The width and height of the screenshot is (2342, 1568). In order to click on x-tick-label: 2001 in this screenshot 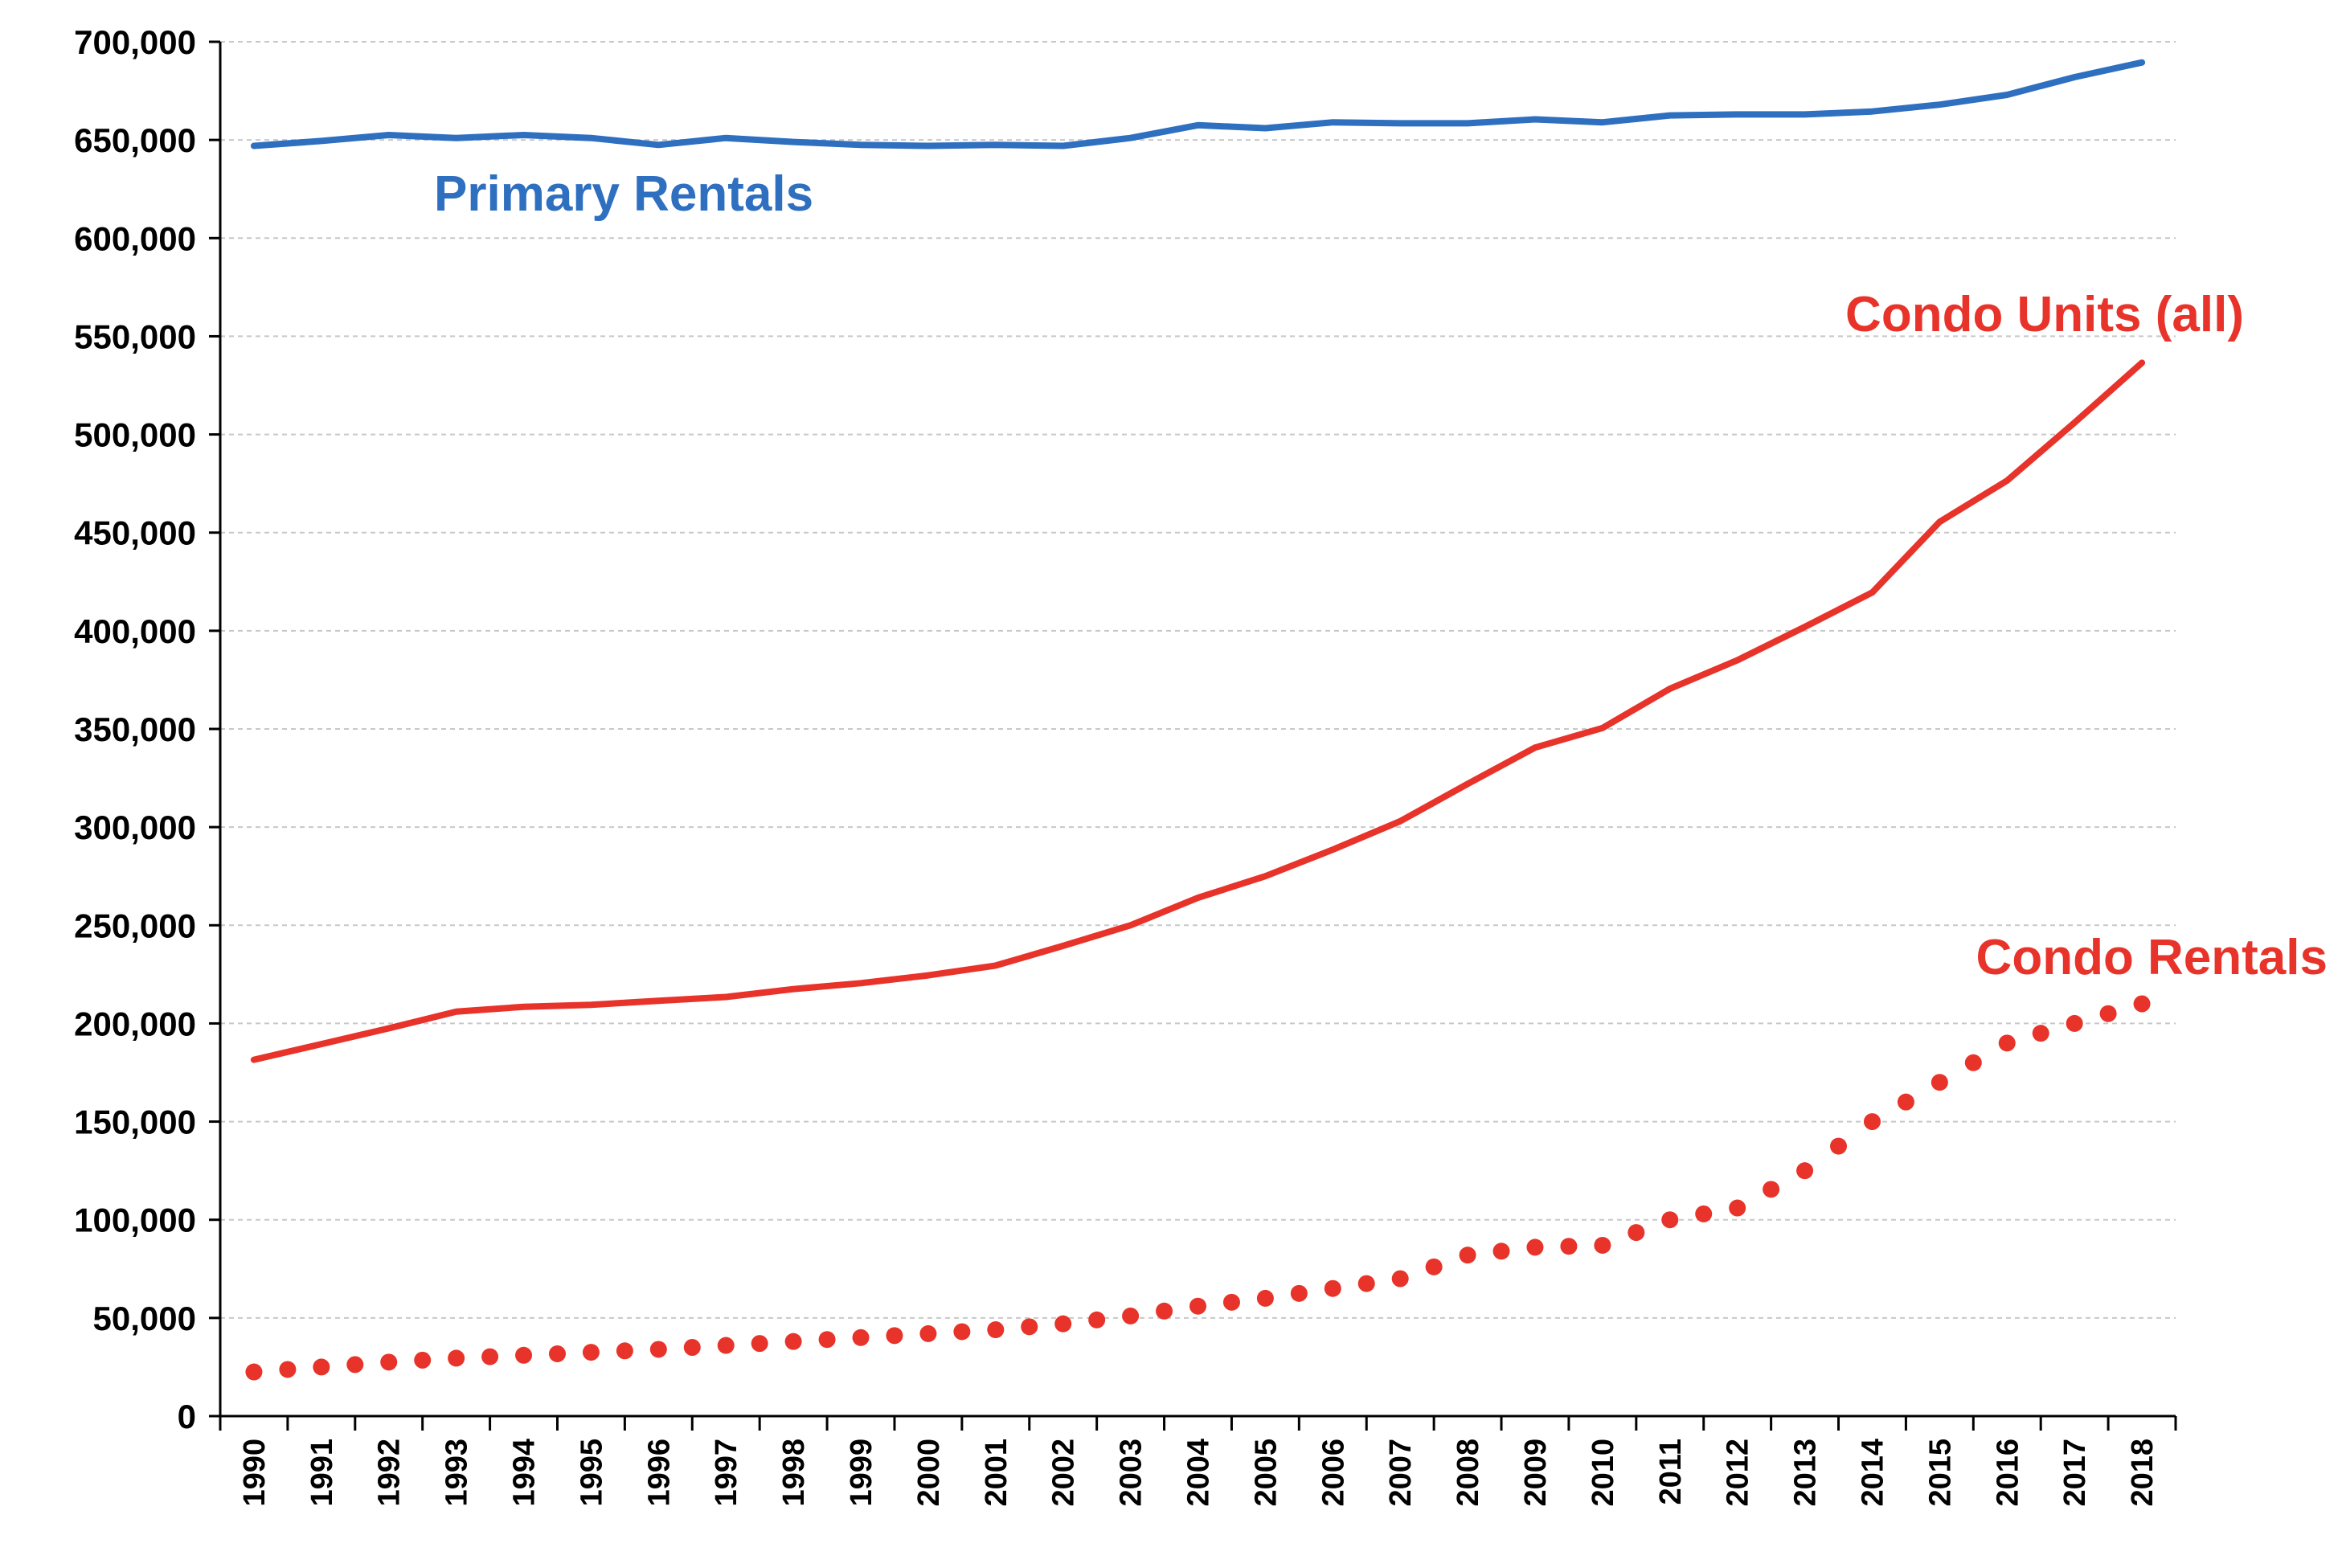, I will do `click(996, 1473)`.